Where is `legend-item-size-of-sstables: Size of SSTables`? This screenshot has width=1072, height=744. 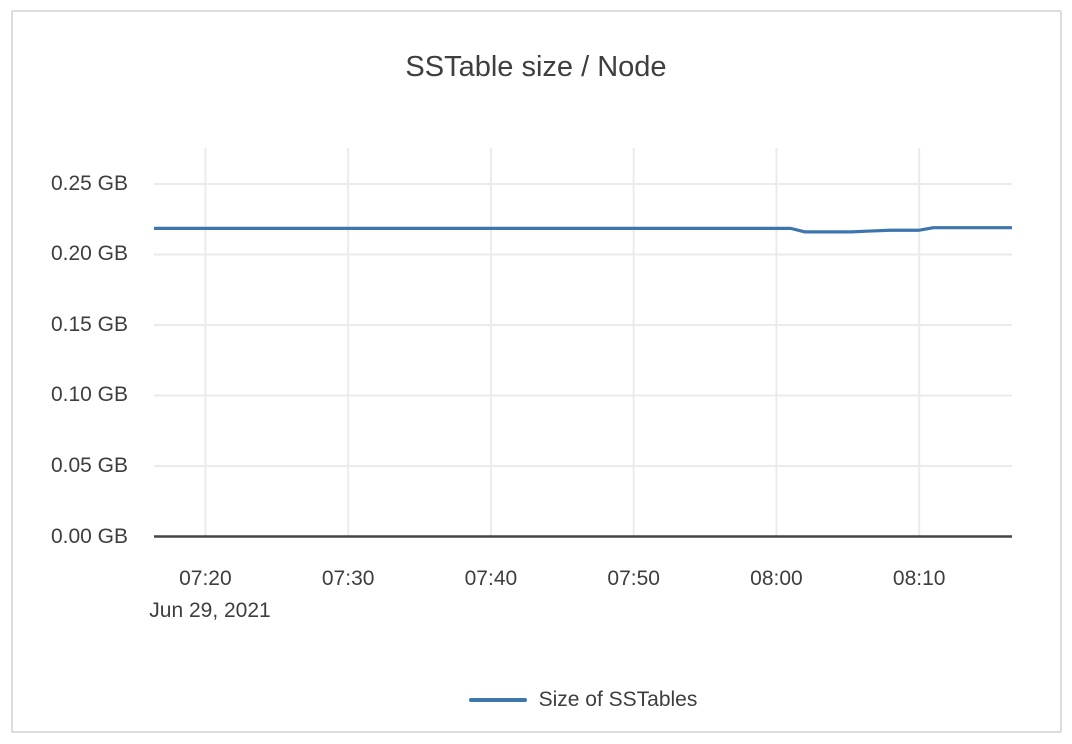 legend-item-size-of-sstables: Size of SSTables is located at coordinates (583, 700).